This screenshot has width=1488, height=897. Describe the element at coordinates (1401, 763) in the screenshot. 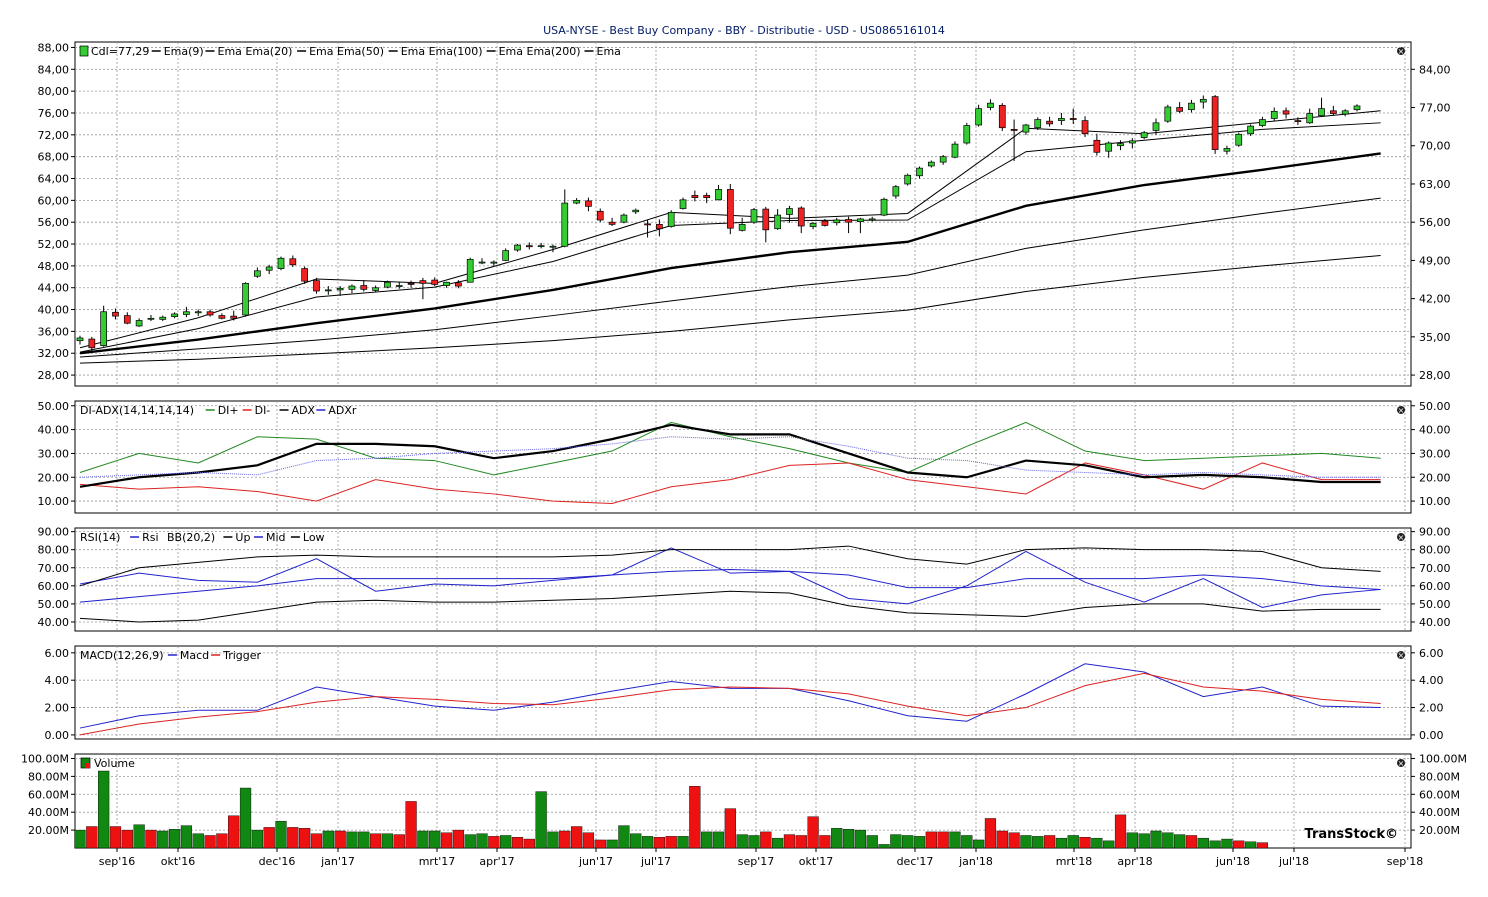

I see `vol-close-glyph: ×` at that location.